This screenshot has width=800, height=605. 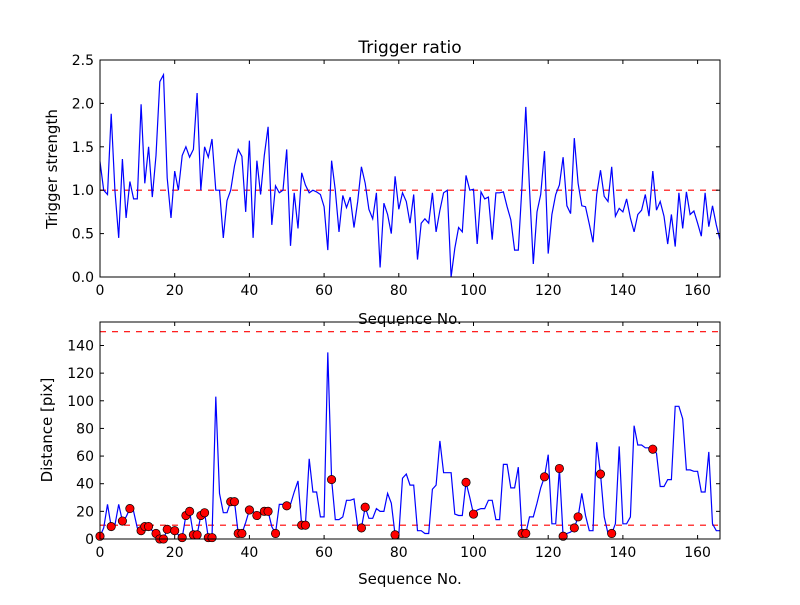 I want to click on bottom-chart-x-tick-label: 80, so click(x=399, y=553).